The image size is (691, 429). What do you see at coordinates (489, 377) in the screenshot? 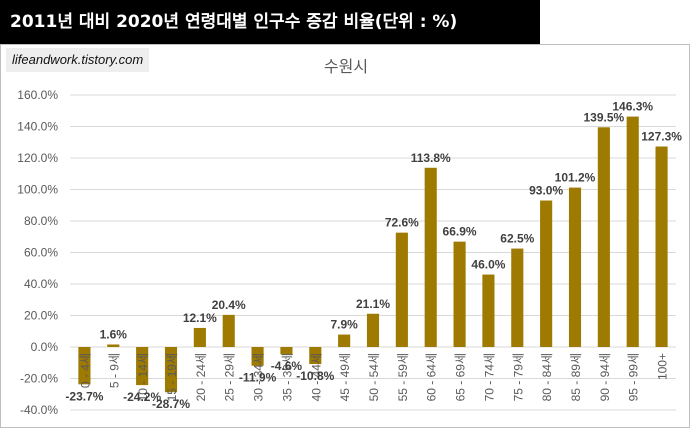
I see `x-tick-label: 70 - 74세` at bounding box center [489, 377].